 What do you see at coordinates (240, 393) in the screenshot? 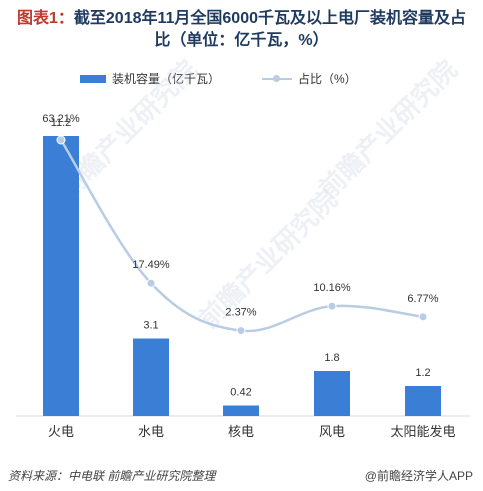
I see `bar-value-label: 0.42` at bounding box center [240, 393].